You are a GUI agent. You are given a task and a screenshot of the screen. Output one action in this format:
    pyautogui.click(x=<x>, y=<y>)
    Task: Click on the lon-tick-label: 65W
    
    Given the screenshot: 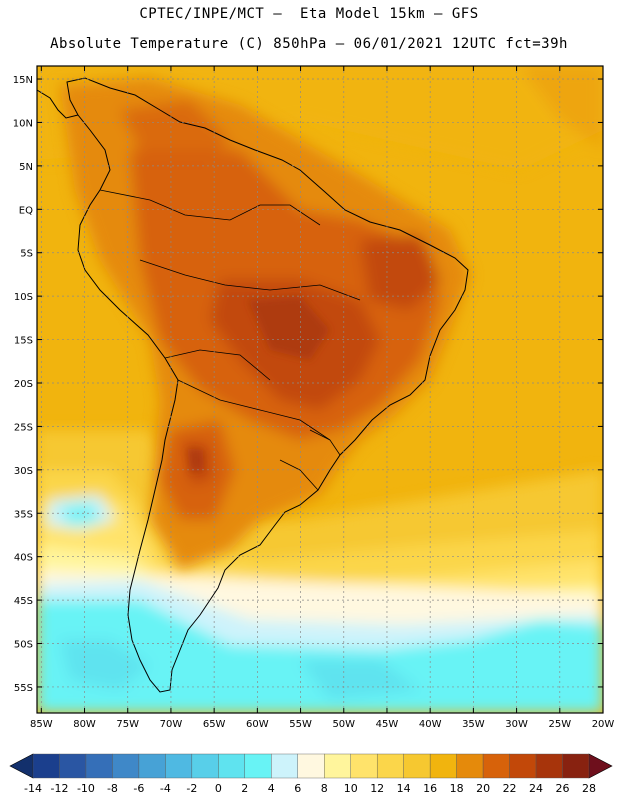 What is the action you would take?
    pyautogui.click(x=214, y=724)
    